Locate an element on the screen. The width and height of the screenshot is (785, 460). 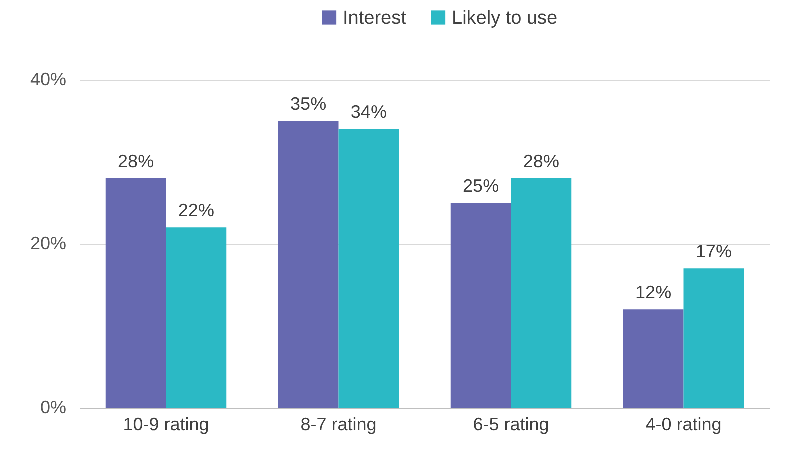
legend-label: Interest is located at coordinates (375, 18).